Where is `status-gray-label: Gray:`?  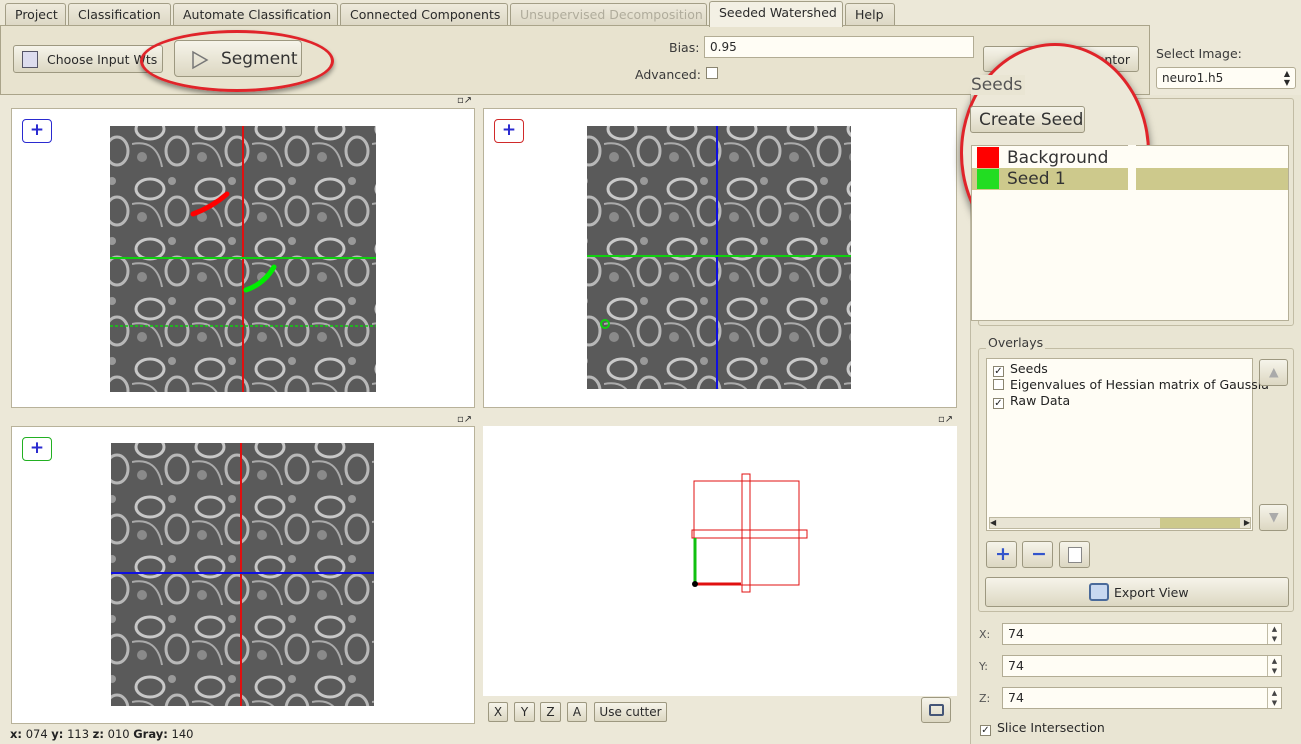 status-gray-label: Gray: is located at coordinates (150, 734).